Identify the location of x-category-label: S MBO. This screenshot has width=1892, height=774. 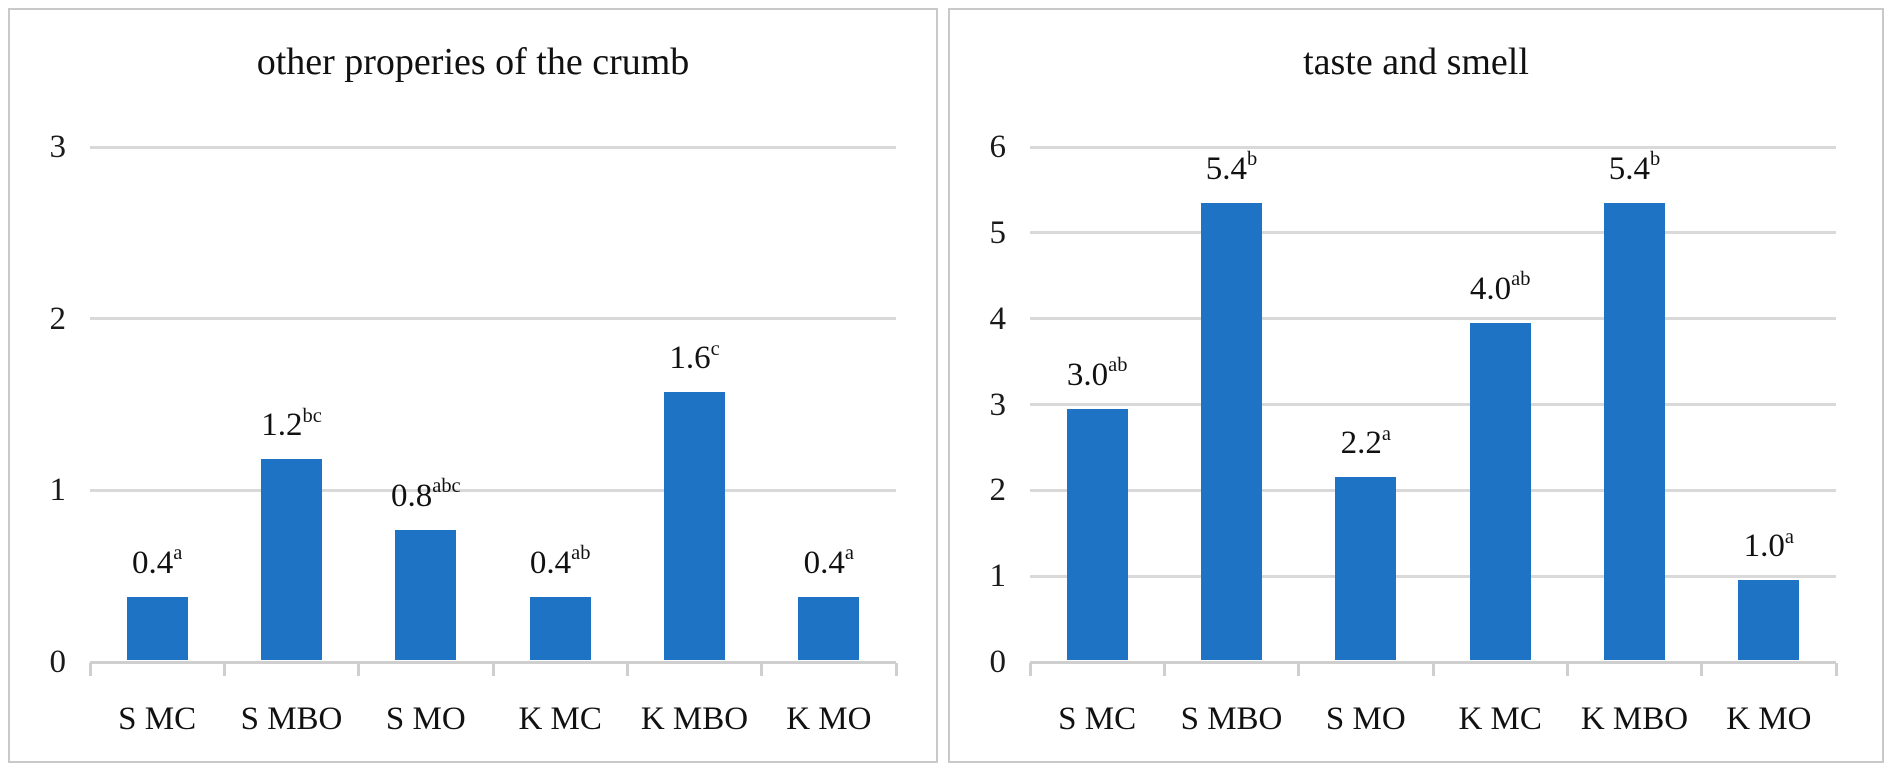
(291, 719).